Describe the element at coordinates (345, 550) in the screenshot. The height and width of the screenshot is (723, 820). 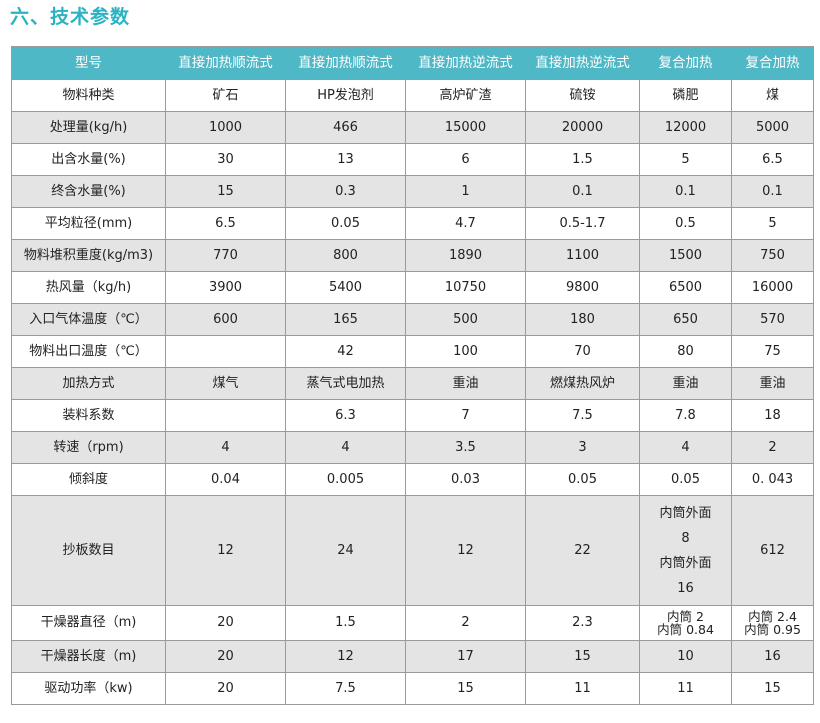
I see `table-cell: 24` at that location.